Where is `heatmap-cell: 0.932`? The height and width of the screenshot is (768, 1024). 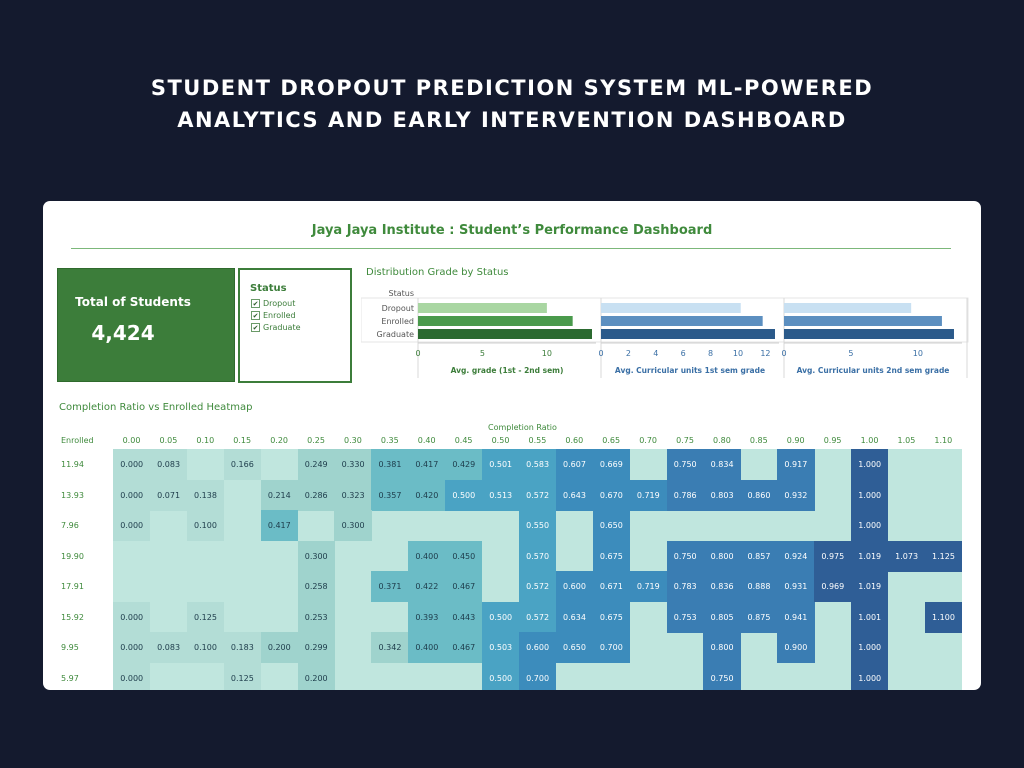 heatmap-cell: 0.932 is located at coordinates (796, 495).